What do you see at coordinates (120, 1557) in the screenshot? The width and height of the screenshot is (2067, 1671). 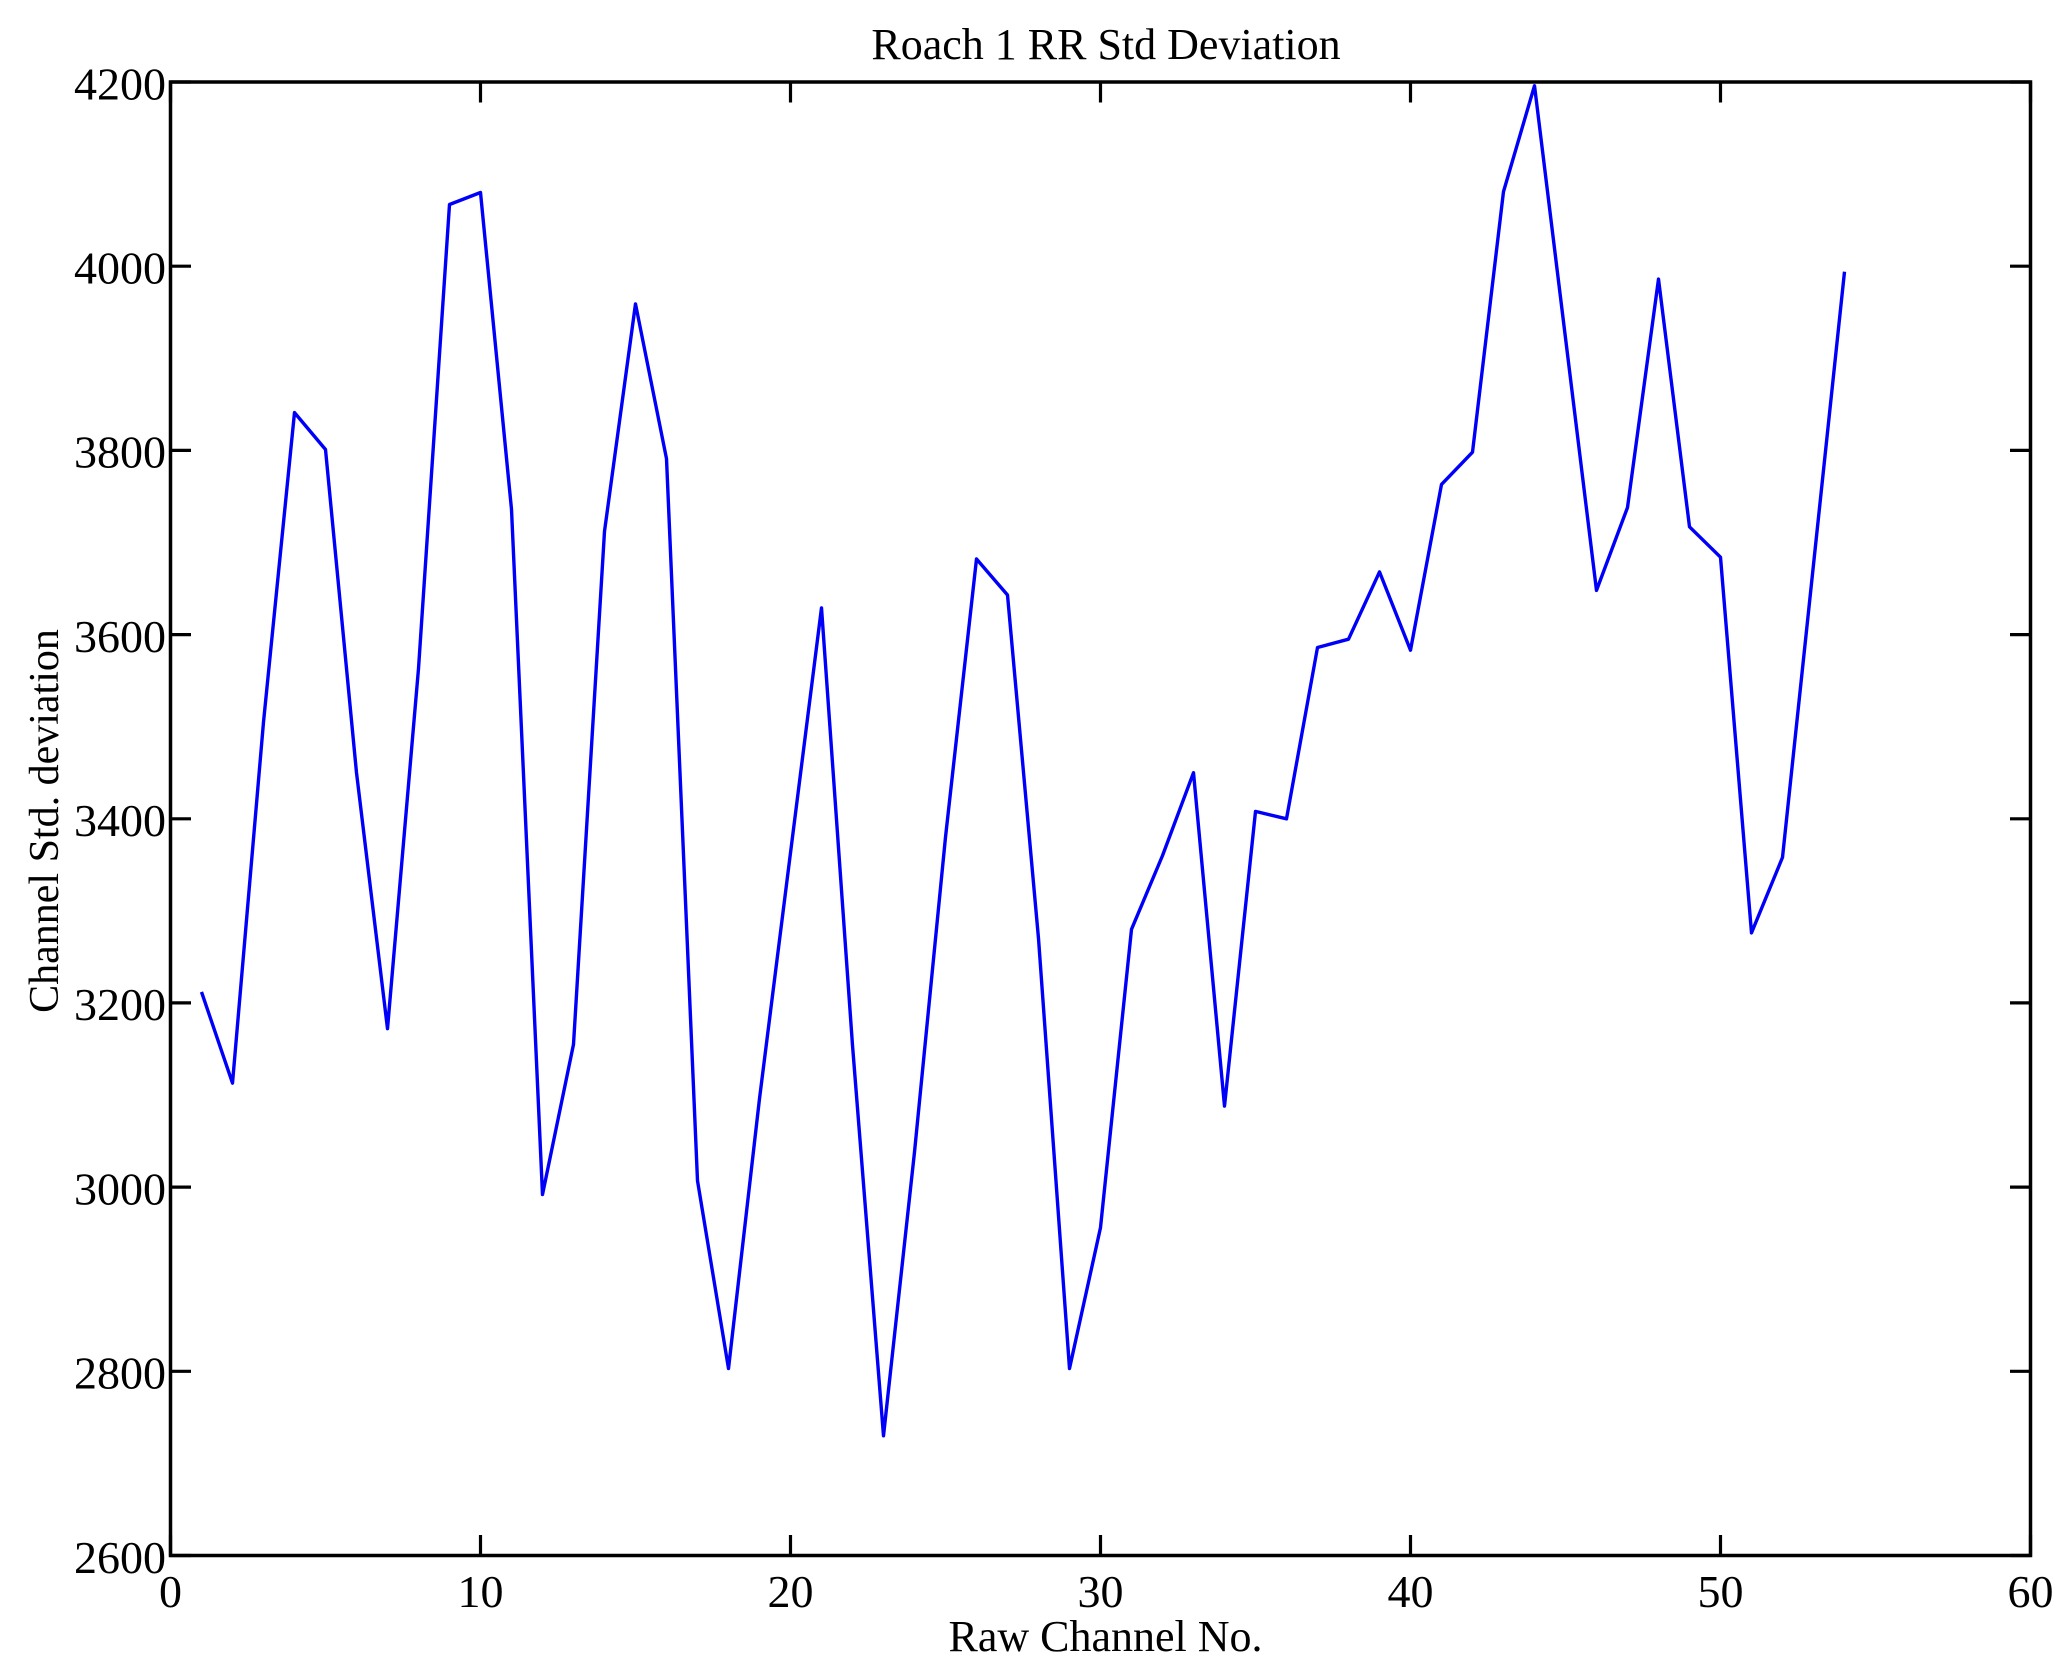 I see `svg-text: 2600` at bounding box center [120, 1557].